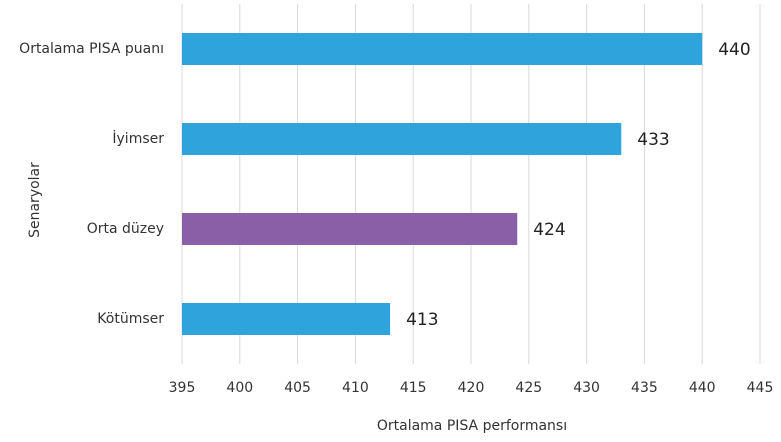  I want to click on x-tick-label: 445, so click(760, 388).